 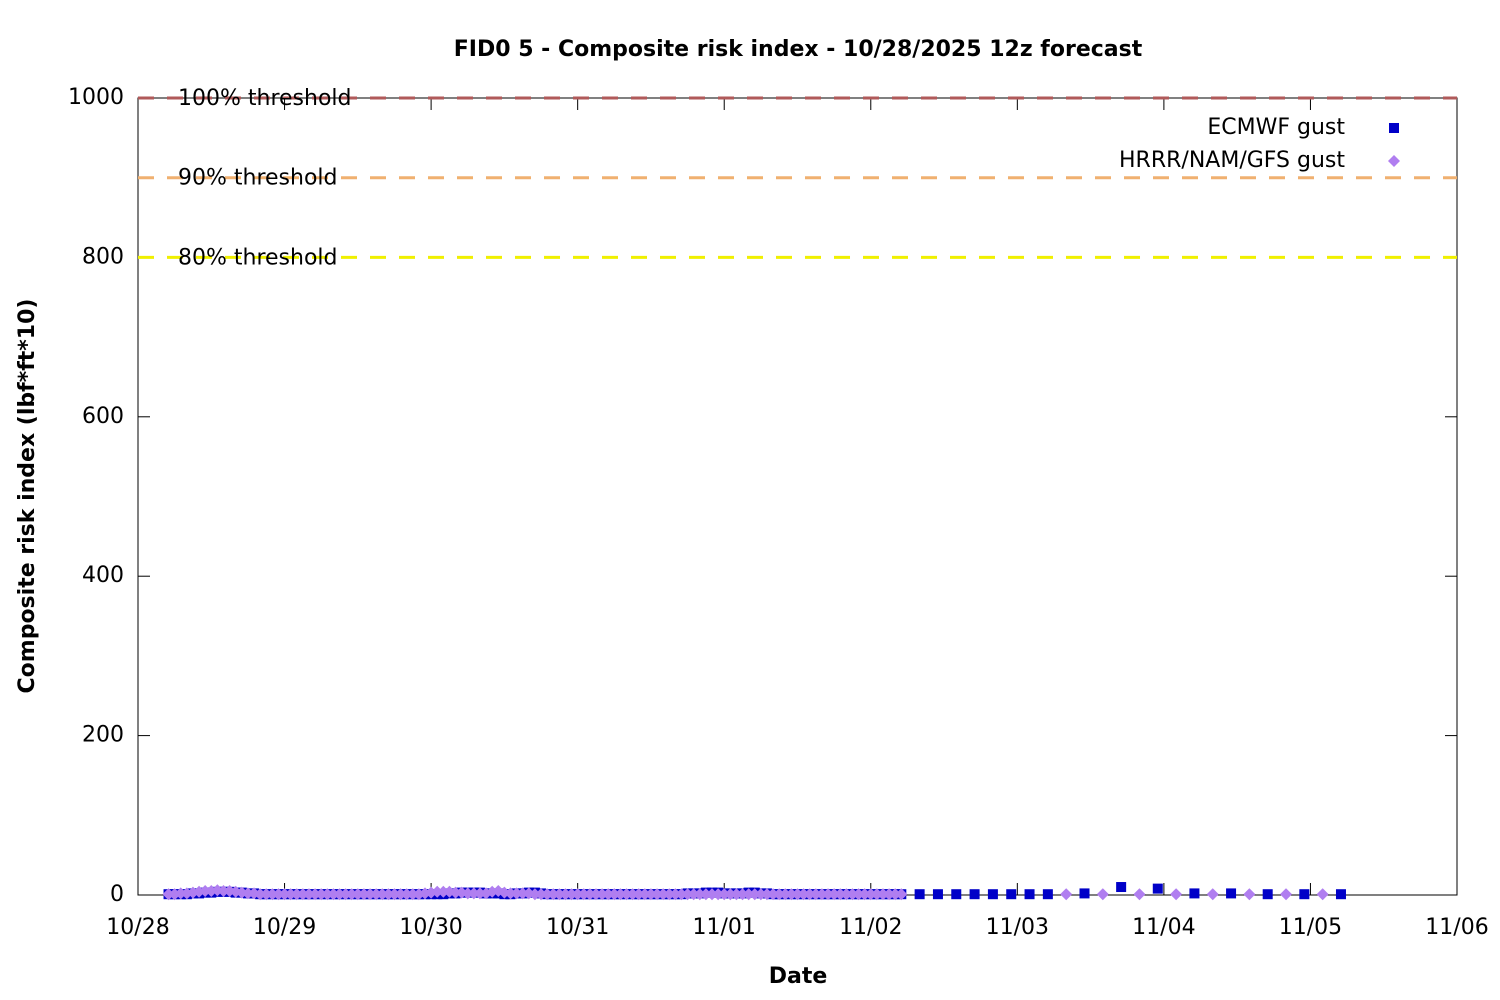 I want to click on y-axis-label: Composite risk index (lbf*ft*10), so click(x=27, y=496).